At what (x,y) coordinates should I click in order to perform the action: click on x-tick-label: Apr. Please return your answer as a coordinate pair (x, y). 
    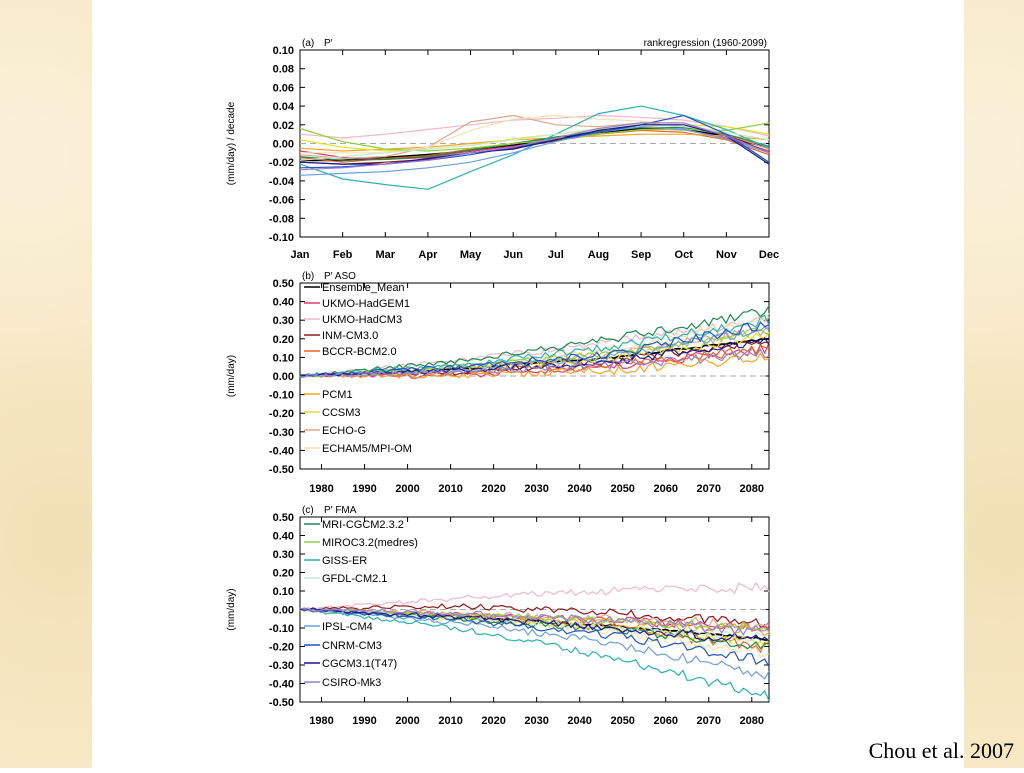
    Looking at the image, I should click on (428, 255).